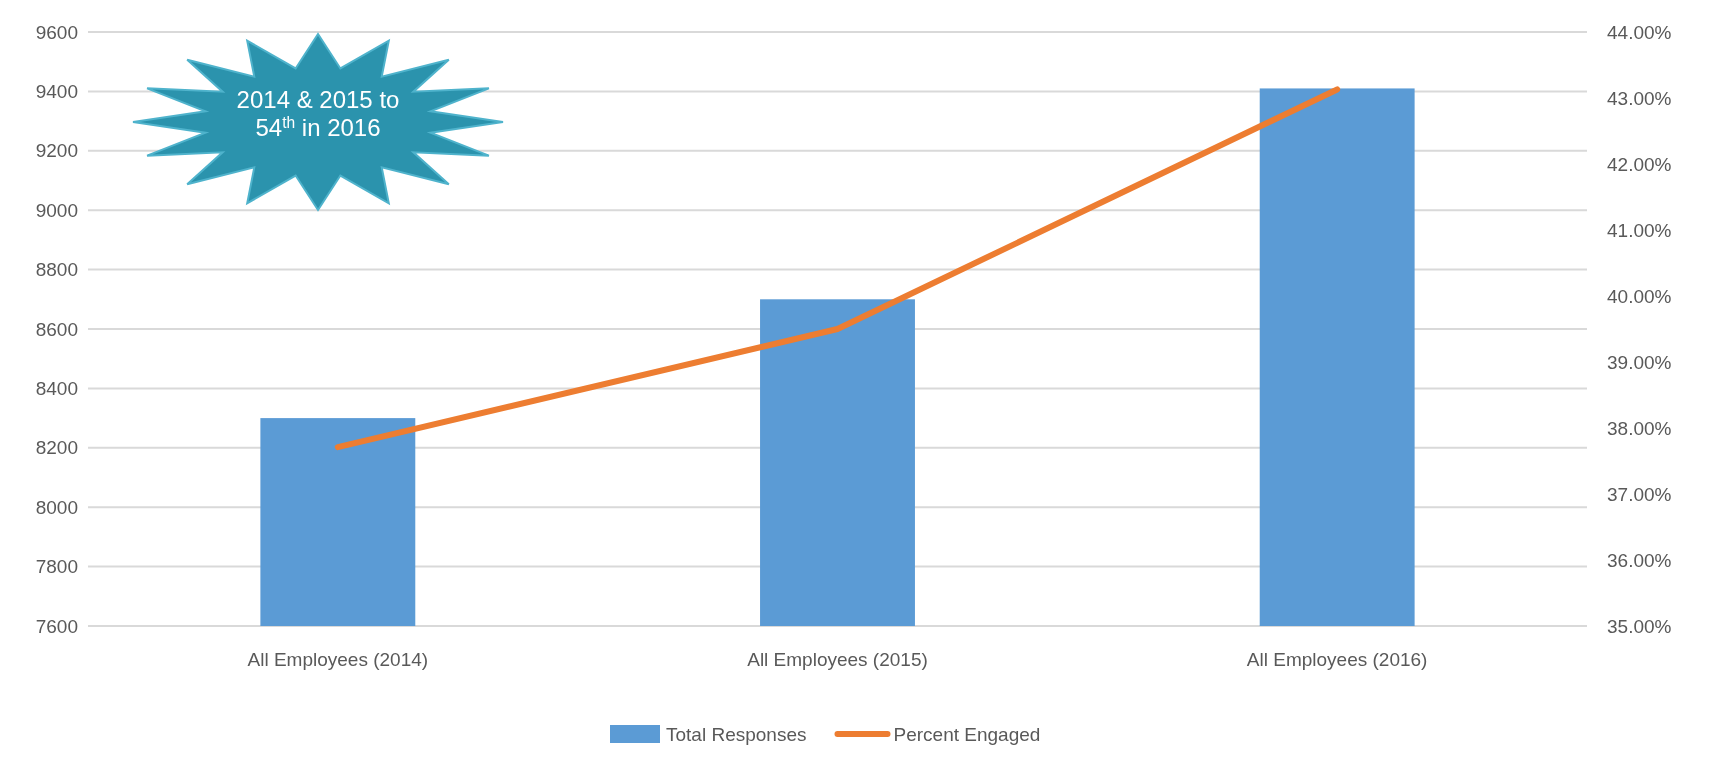 The height and width of the screenshot is (764, 1715). Describe the element at coordinates (736, 734) in the screenshot. I see `legend-label: Total Responses` at that location.